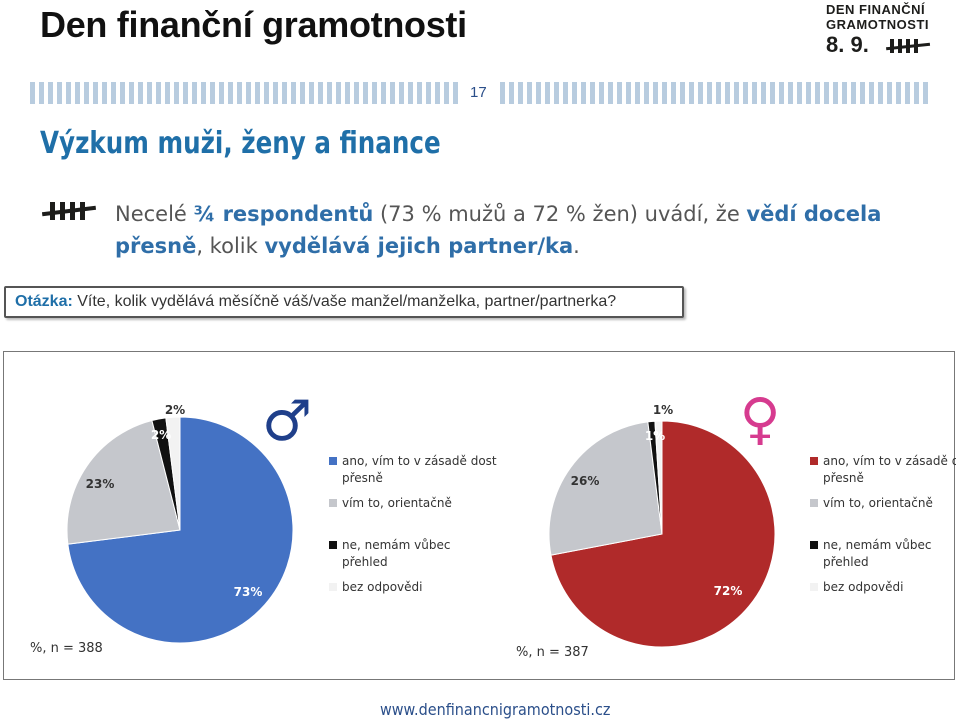 The height and width of the screenshot is (722, 959). I want to click on page-title: Den finanční gramotnosti, so click(253, 24).